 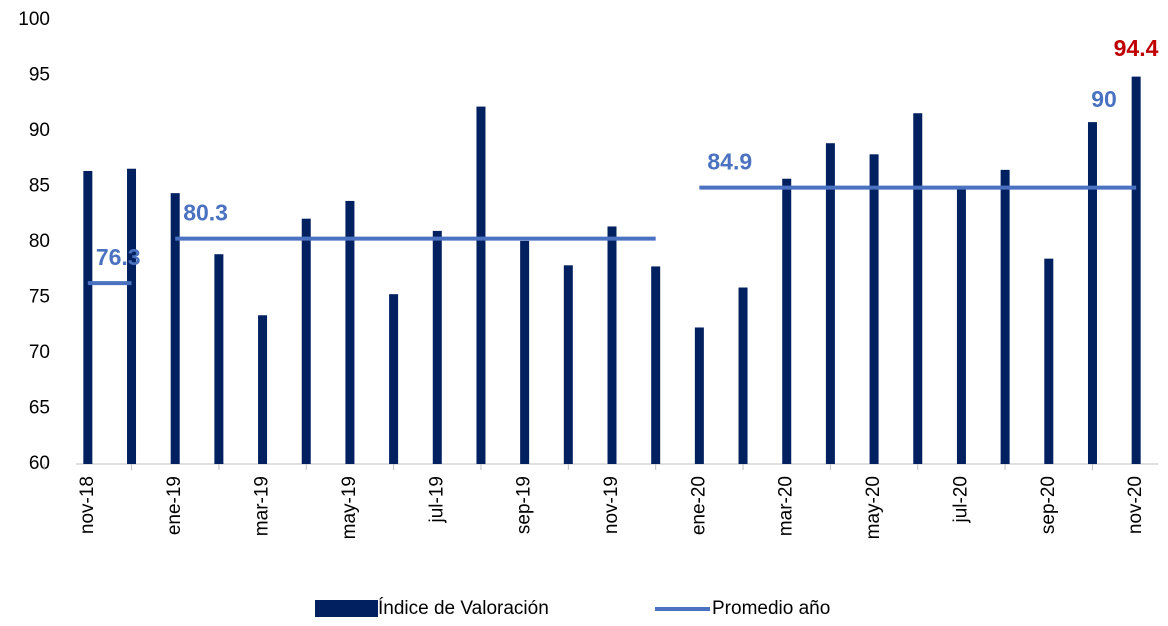 What do you see at coordinates (698, 505) in the screenshot?
I see `x-tick-label: ene-20` at bounding box center [698, 505].